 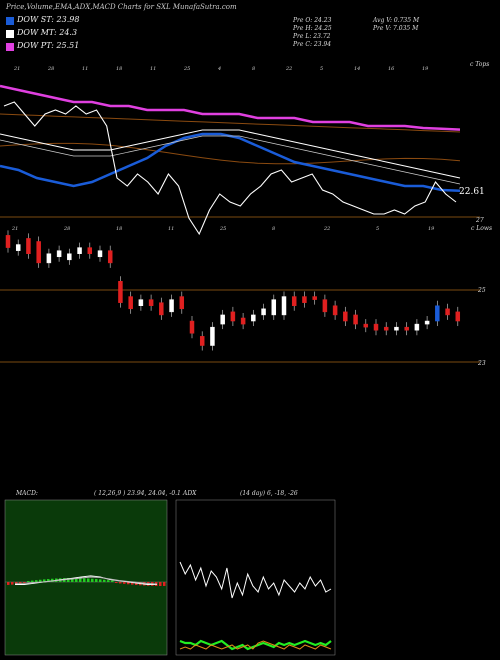 I want to click on candle-date-label: 18, so click(x=119, y=229).